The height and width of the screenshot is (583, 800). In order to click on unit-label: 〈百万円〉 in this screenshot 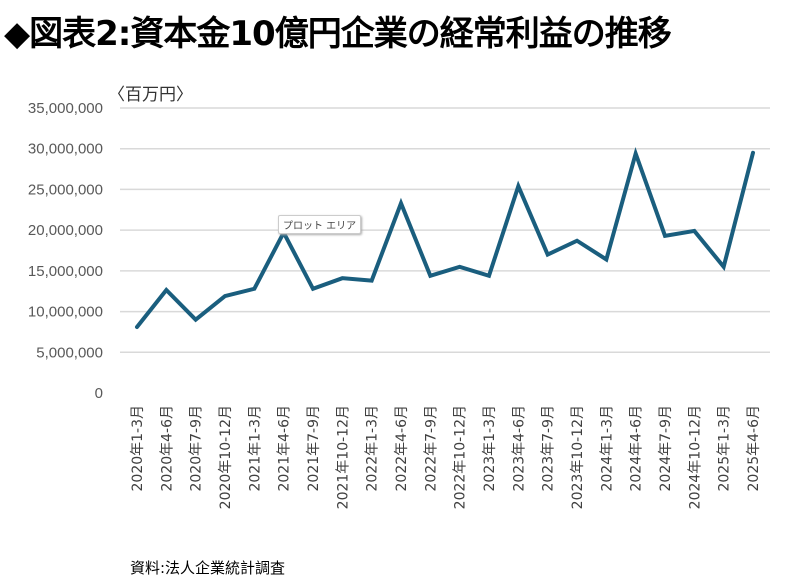, I will do `click(150, 95)`.